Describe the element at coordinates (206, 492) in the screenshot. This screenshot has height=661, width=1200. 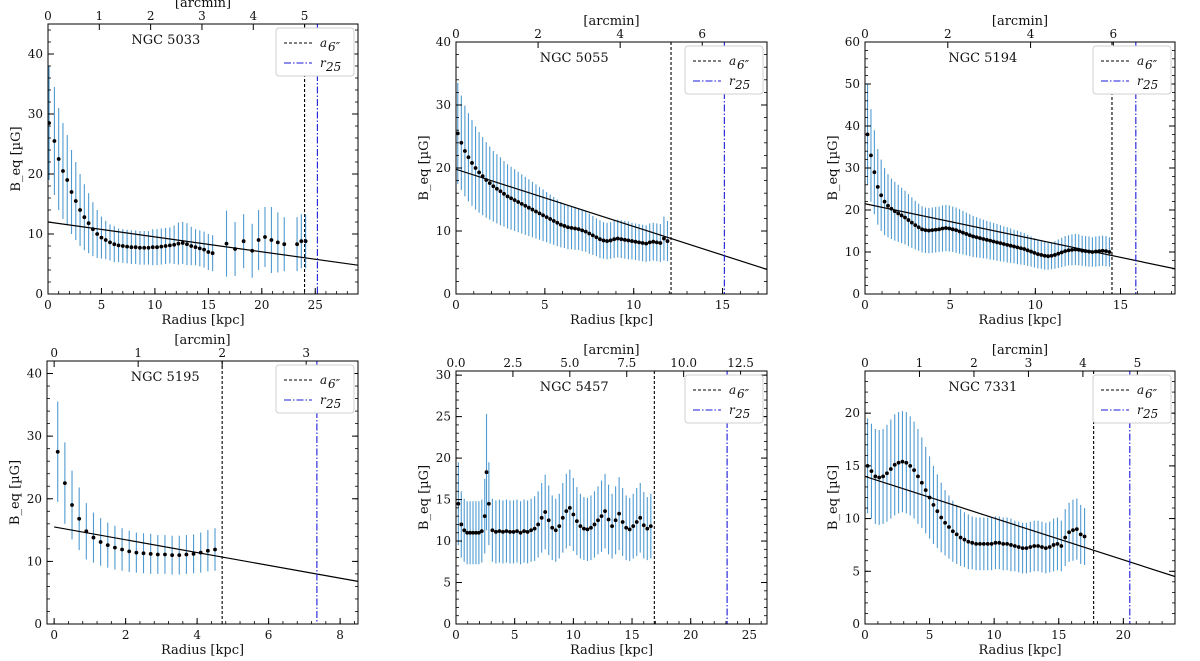
I see `ngc5195-plot-area` at that location.